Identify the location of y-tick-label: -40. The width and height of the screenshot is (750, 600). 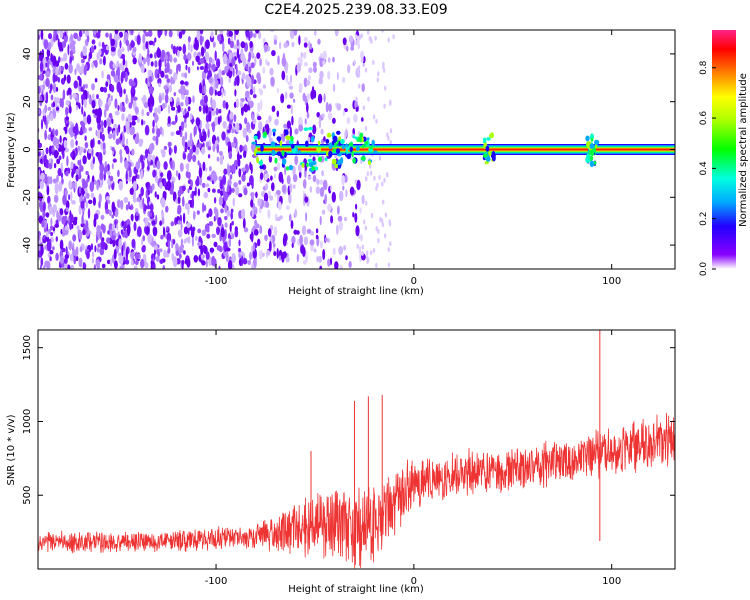
(27, 245).